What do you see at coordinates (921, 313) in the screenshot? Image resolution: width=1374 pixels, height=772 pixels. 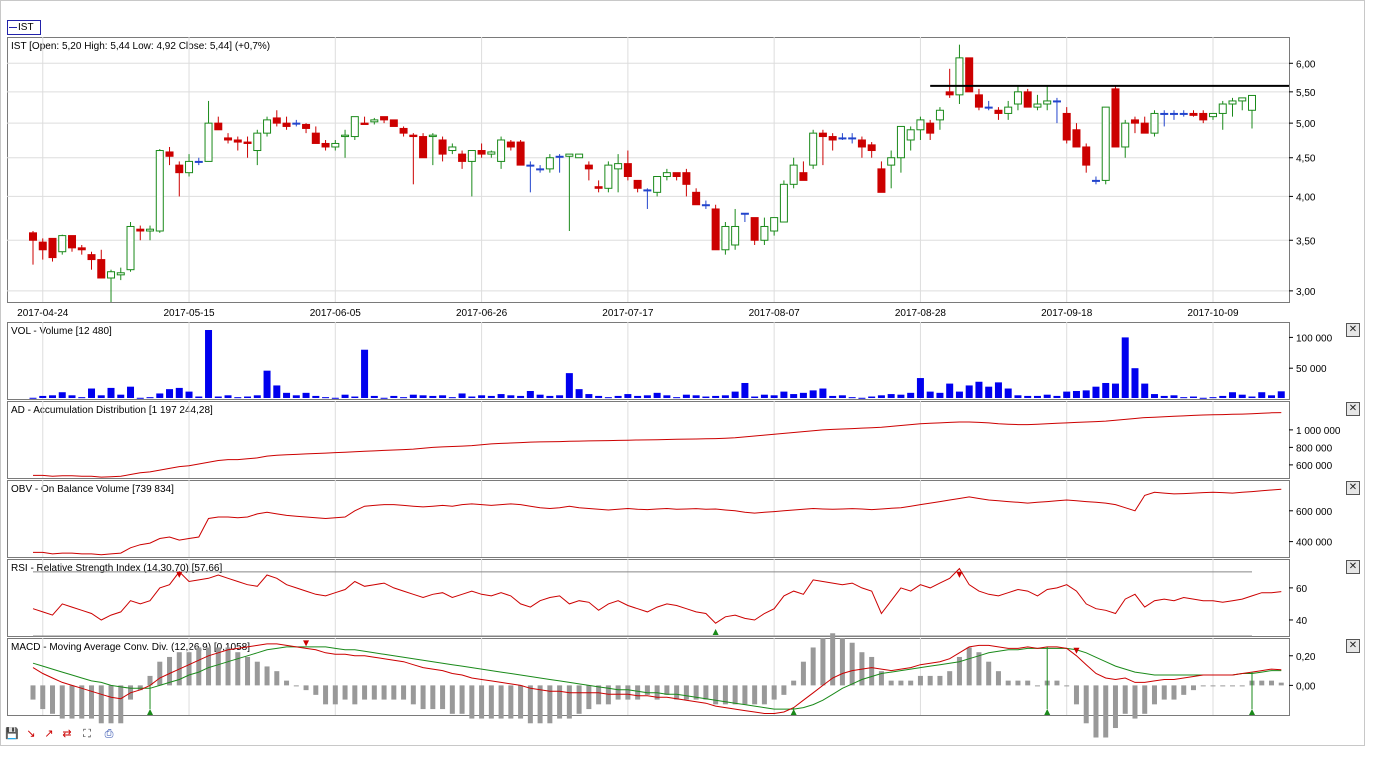 I see `x-tick-label: 2017-08-28` at bounding box center [921, 313].